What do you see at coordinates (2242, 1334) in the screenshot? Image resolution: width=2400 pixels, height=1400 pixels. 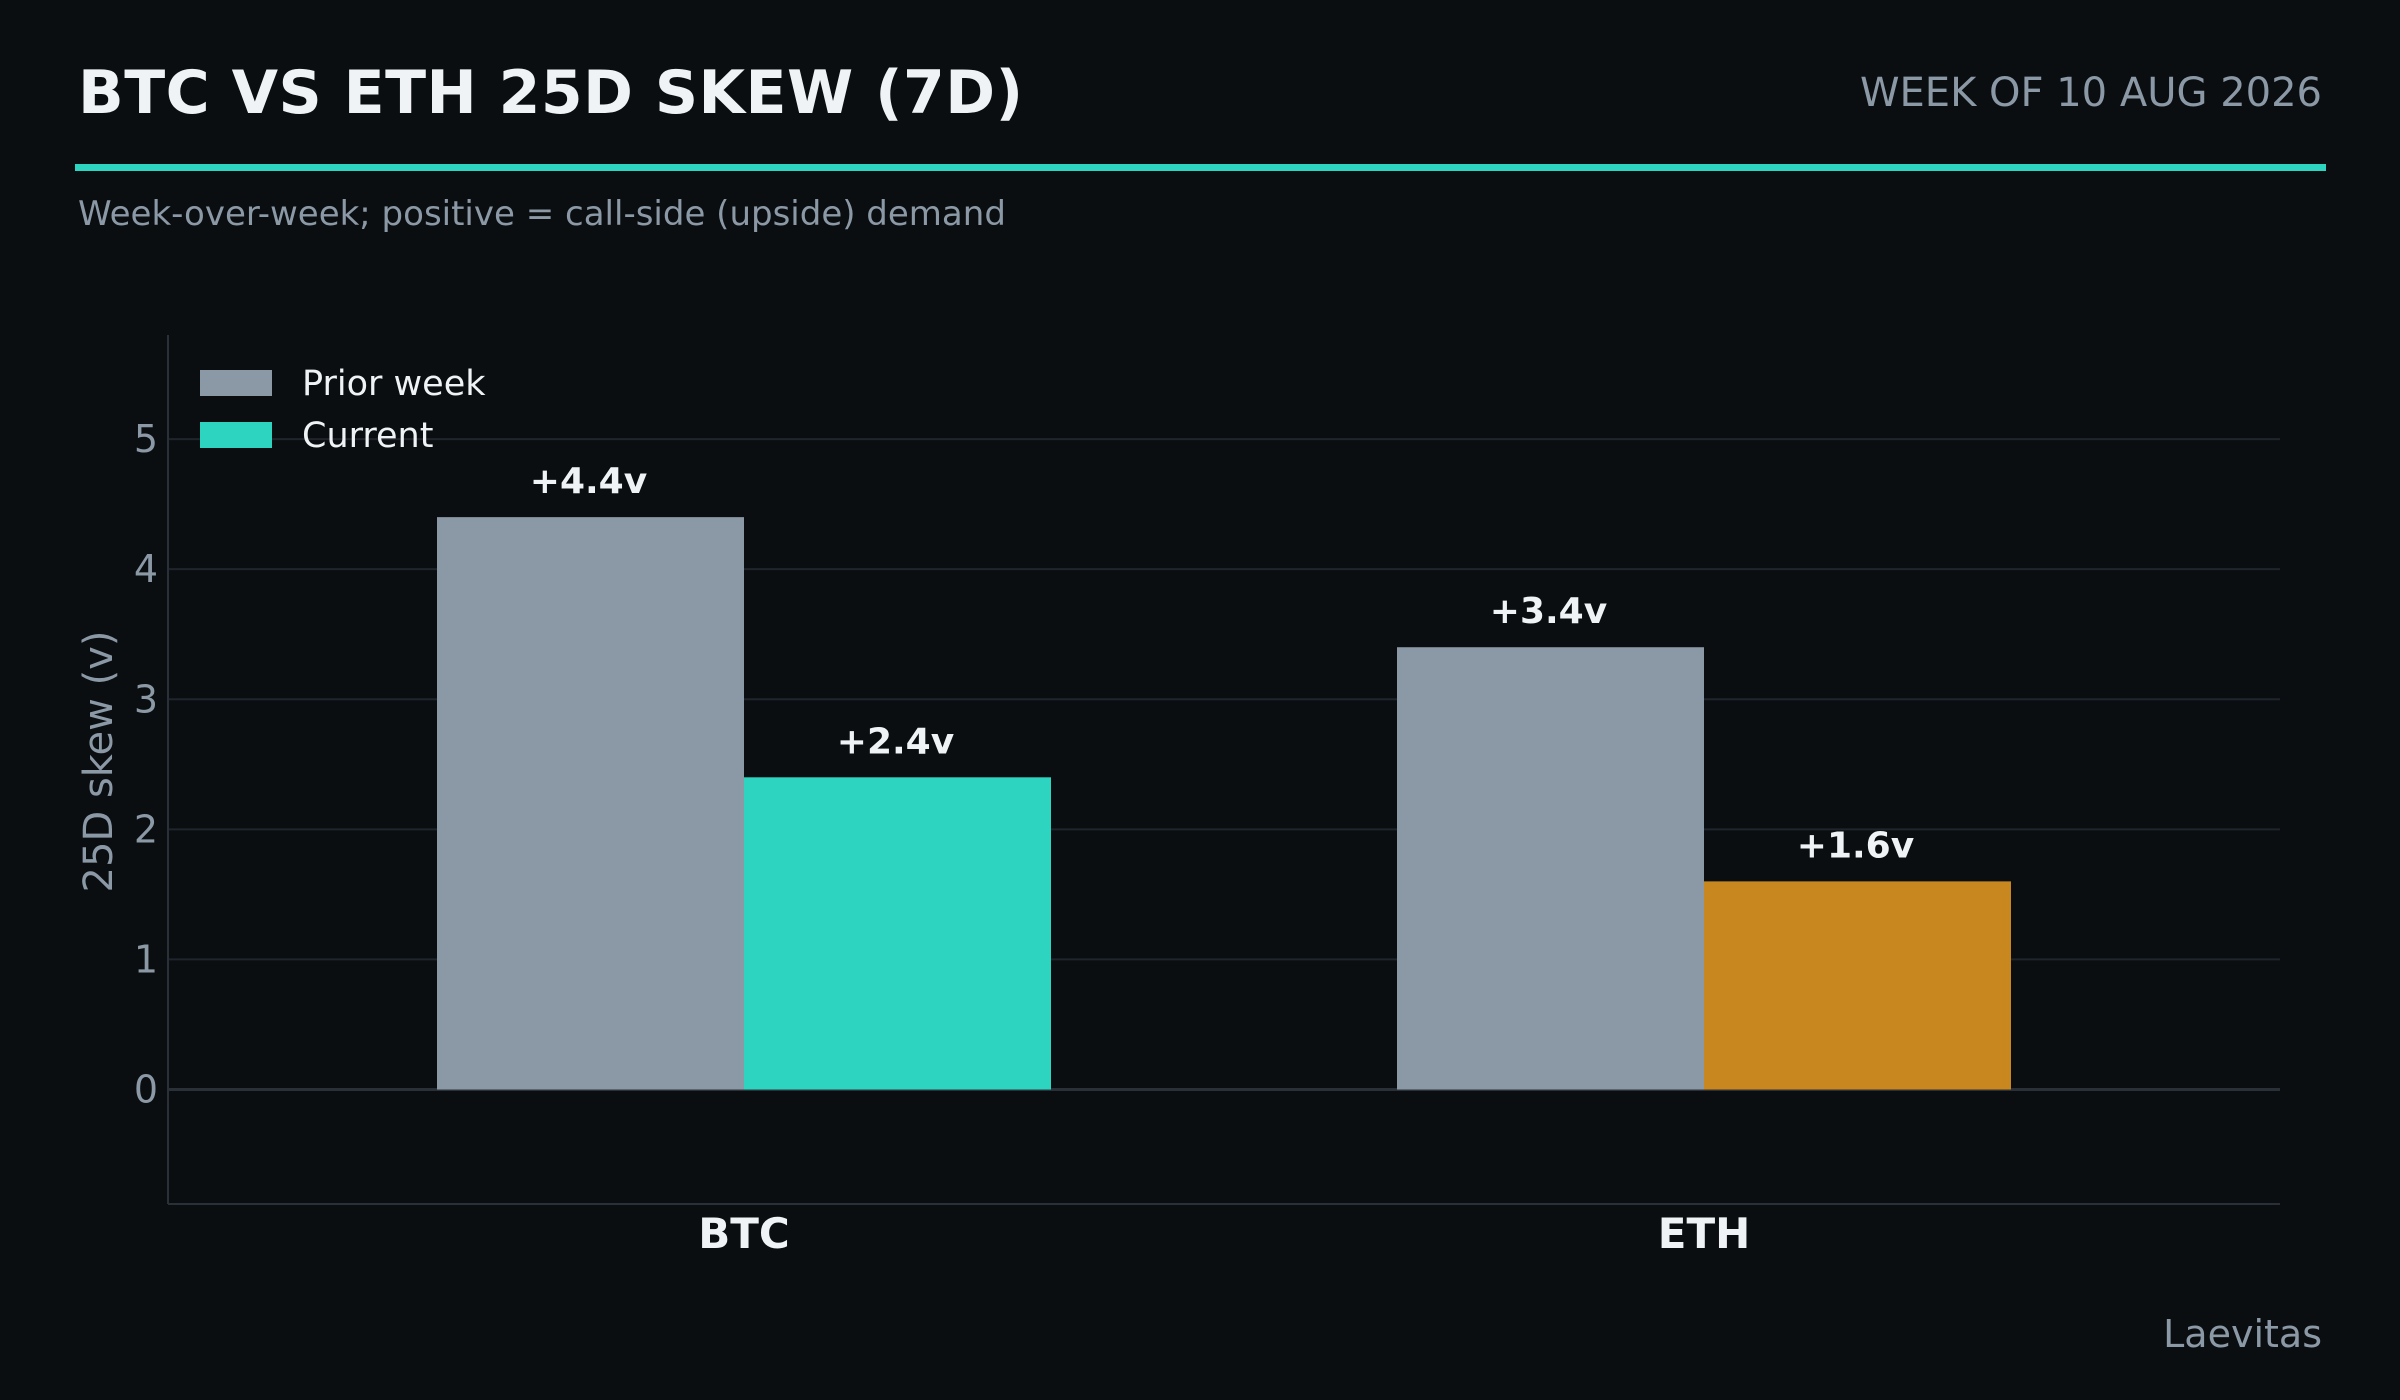 I see `source-label: Laevitas` at bounding box center [2242, 1334].